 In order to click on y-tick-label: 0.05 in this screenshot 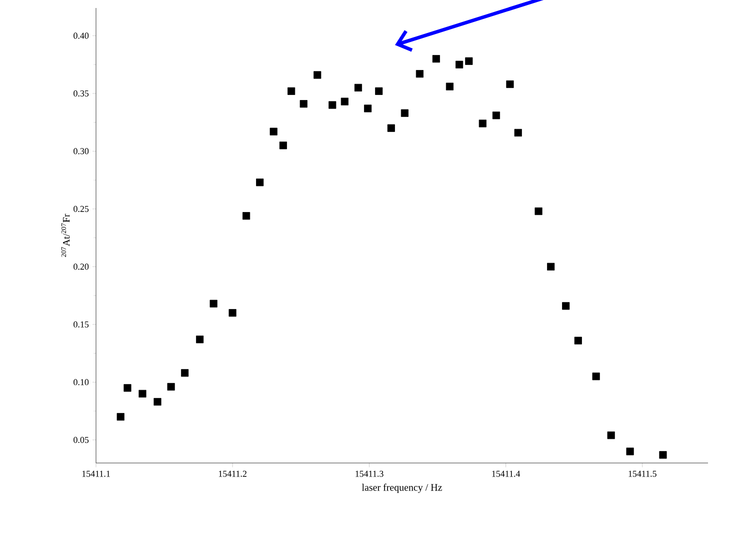, I will do `click(81, 439)`.